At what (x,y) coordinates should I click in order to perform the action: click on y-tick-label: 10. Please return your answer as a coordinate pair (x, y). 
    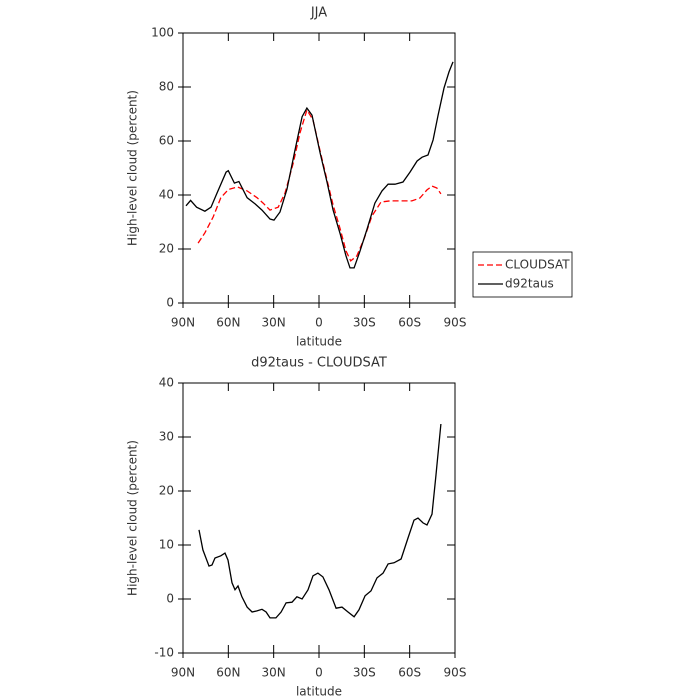
    Looking at the image, I should click on (166, 545).